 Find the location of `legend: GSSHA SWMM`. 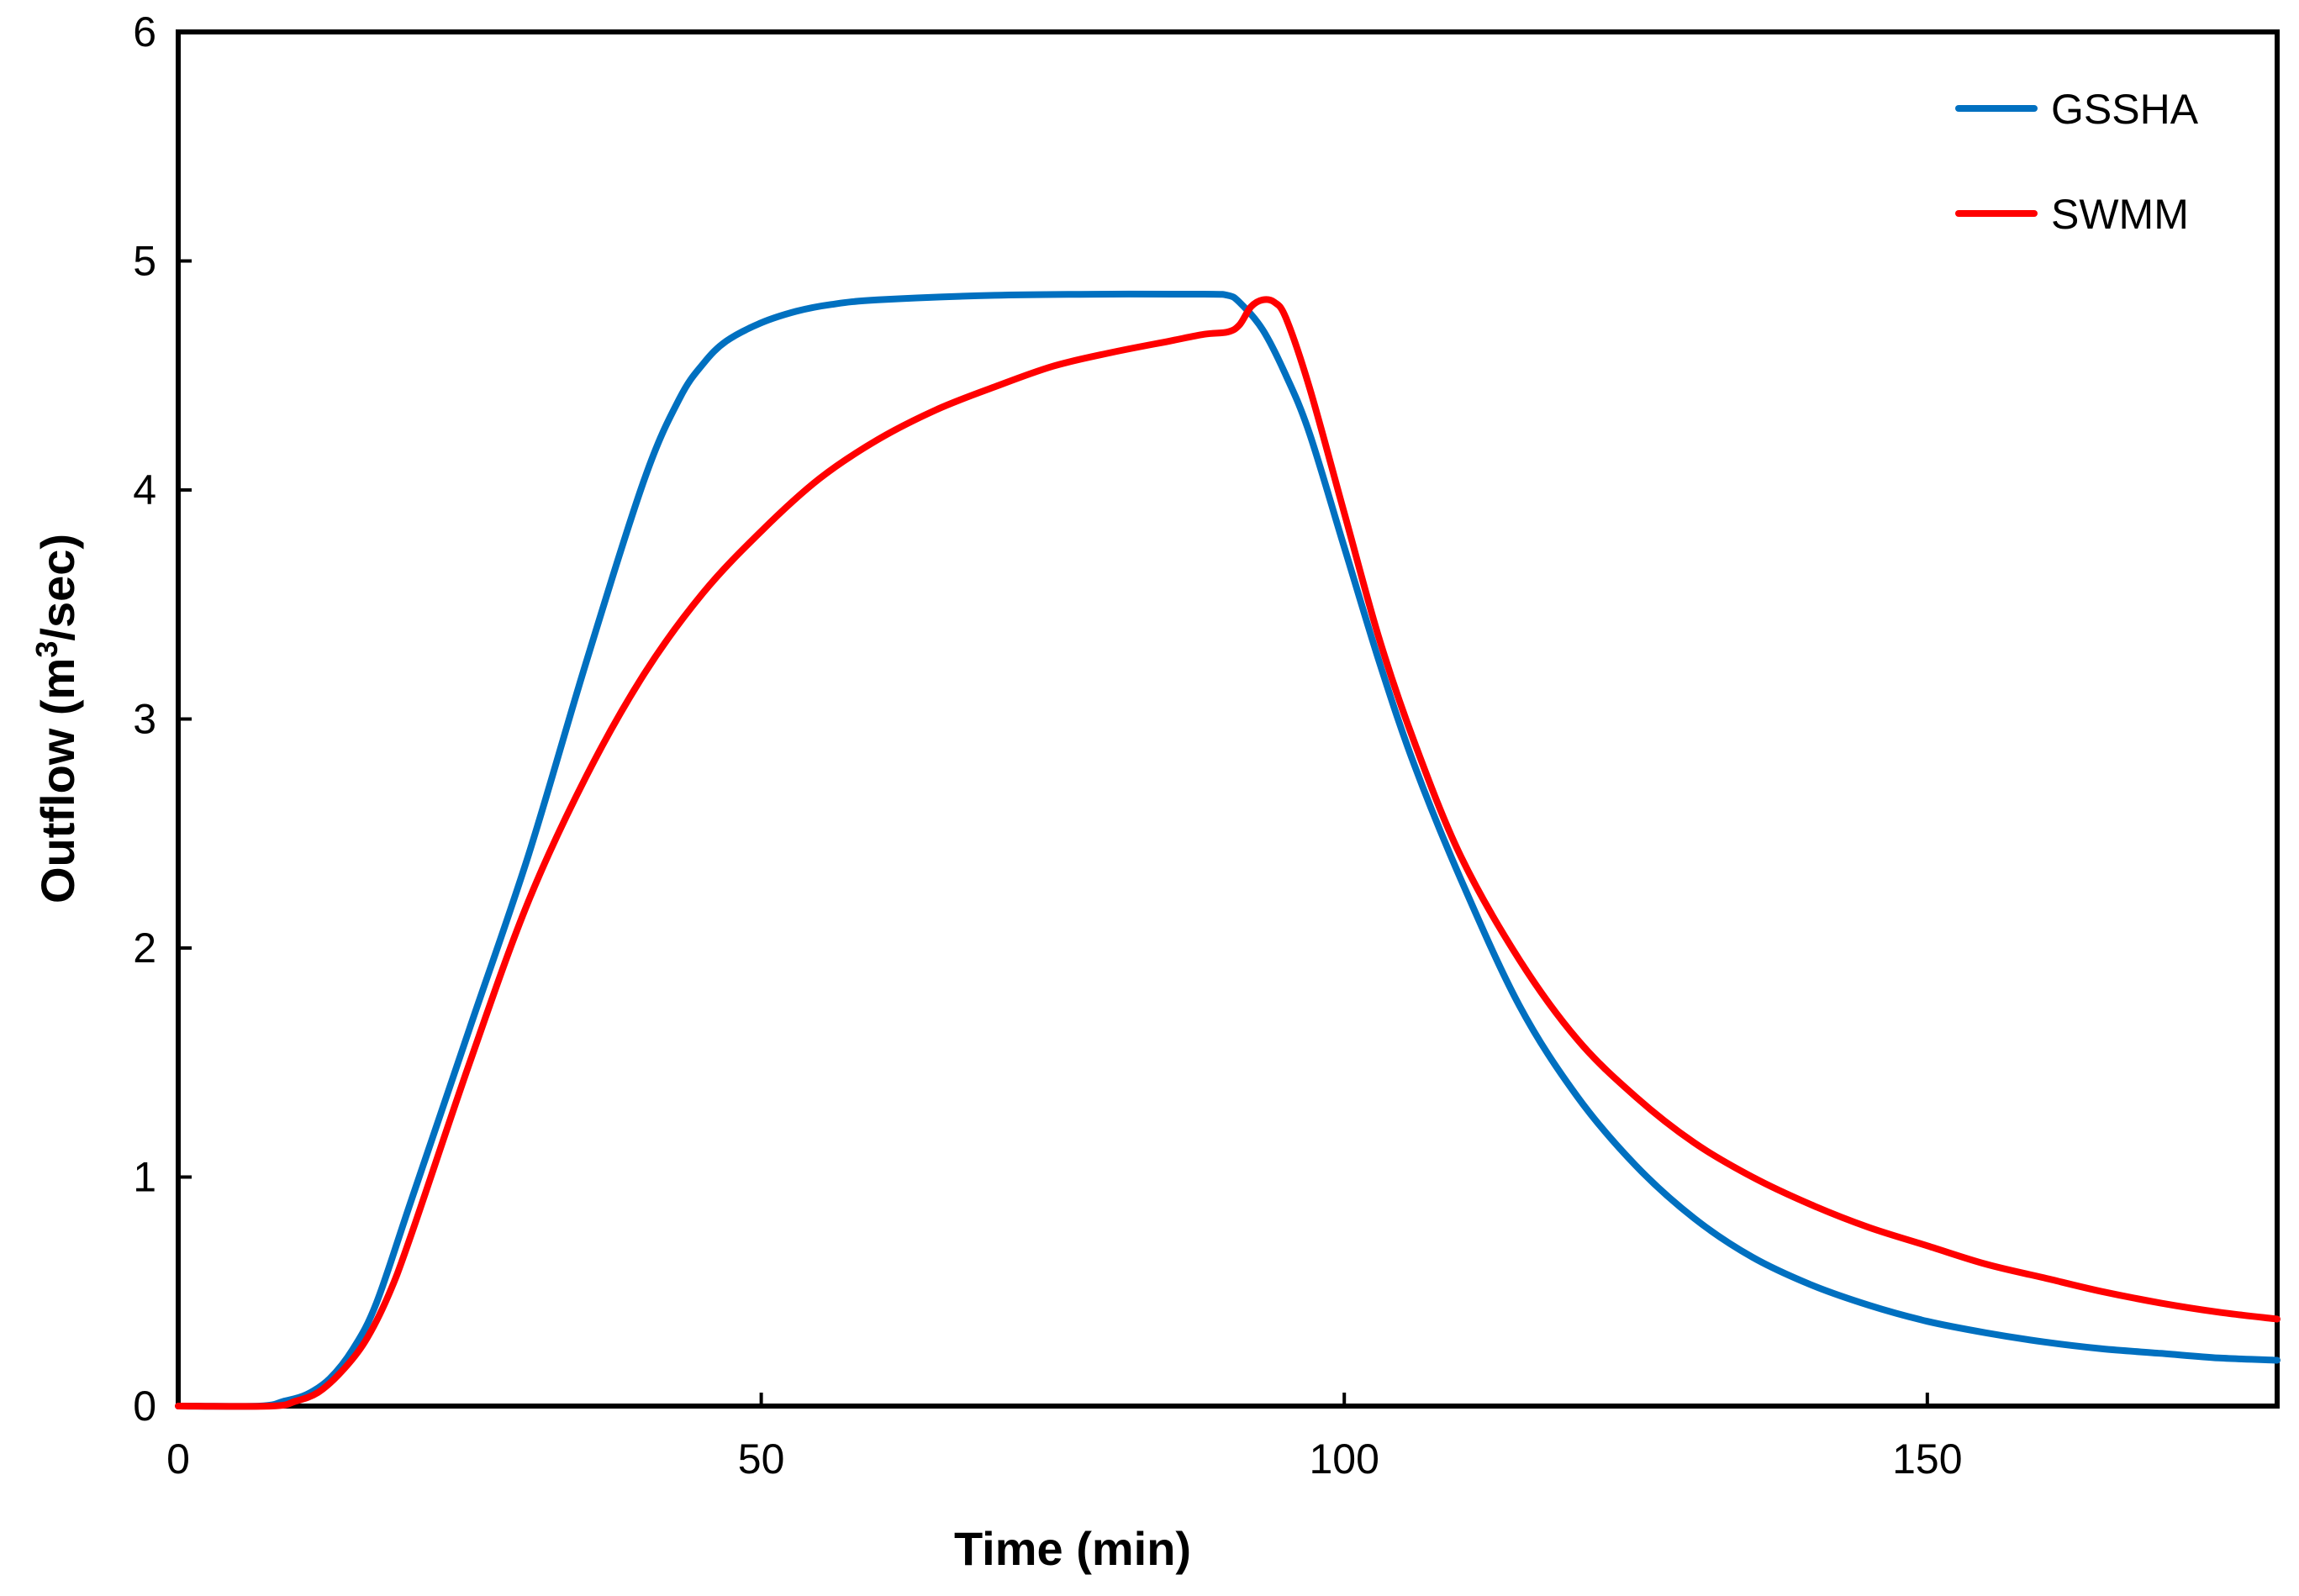

legend: GSSHA SWMM is located at coordinates (2077, 162).